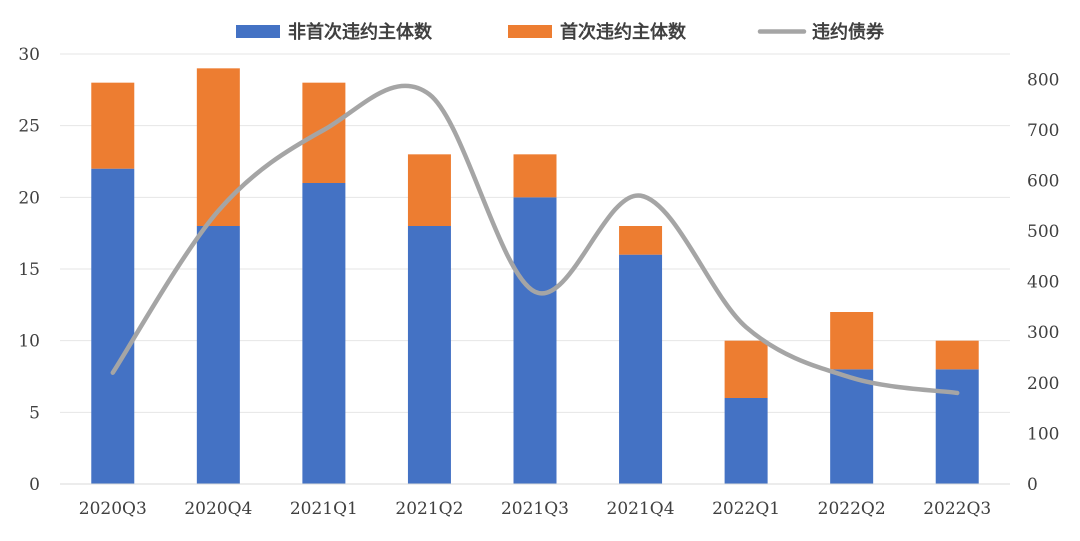 The width and height of the screenshot is (1080, 541). What do you see at coordinates (34, 413) in the screenshot?
I see `left-axis-tick-label: 5` at bounding box center [34, 413].